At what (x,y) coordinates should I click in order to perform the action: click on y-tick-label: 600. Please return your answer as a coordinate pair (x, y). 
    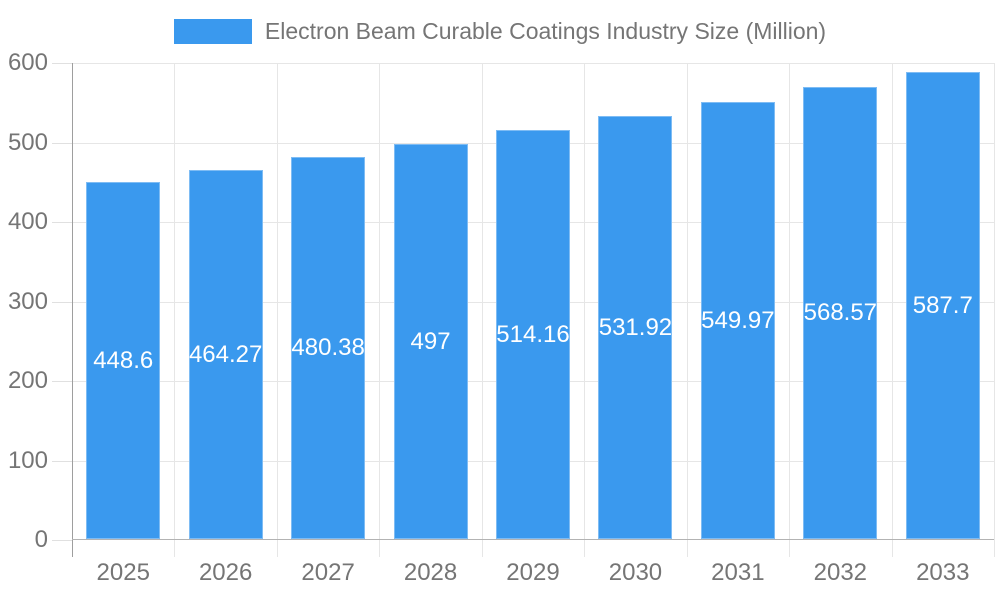
    Looking at the image, I should click on (27, 62).